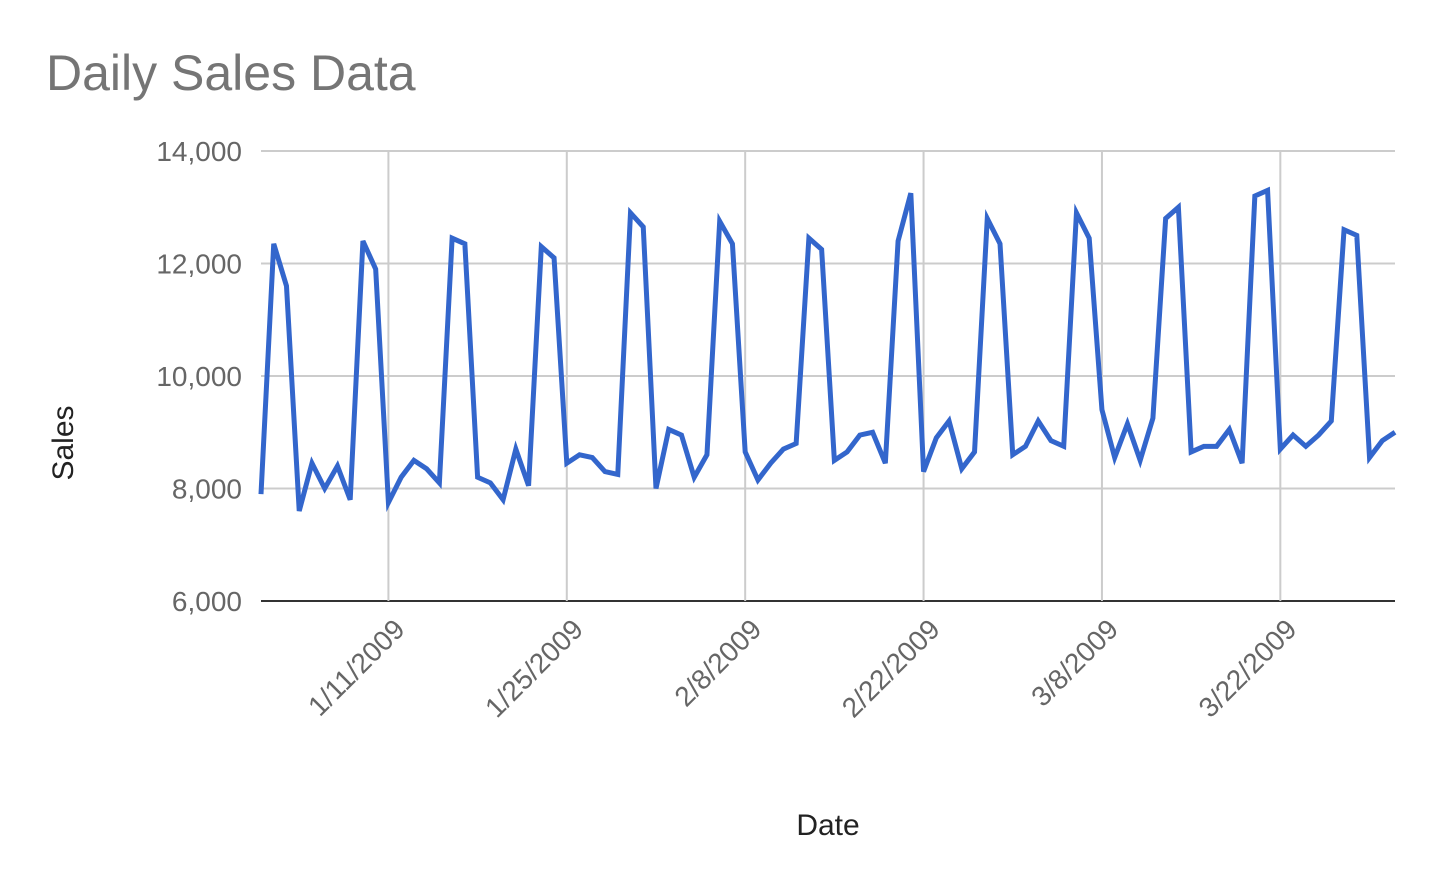 This screenshot has width=1438, height=886. Describe the element at coordinates (199, 151) in the screenshot. I see `y-tick-label: 14,000` at that location.